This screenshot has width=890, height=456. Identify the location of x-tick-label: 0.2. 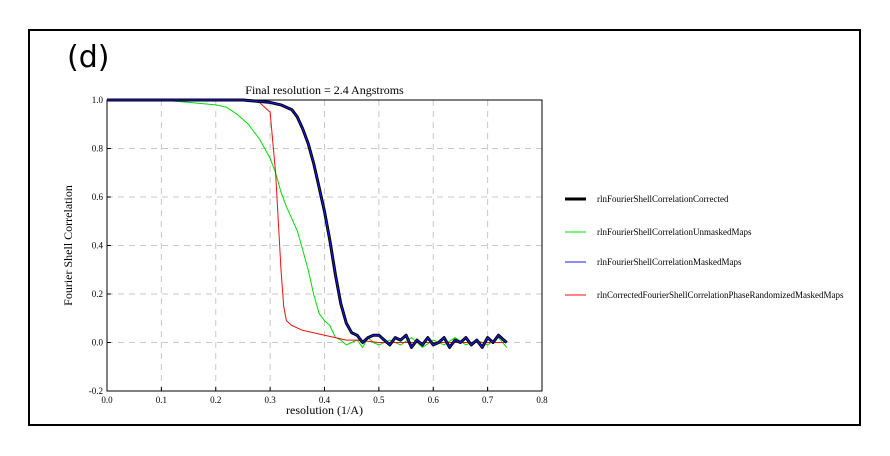
(215, 400).